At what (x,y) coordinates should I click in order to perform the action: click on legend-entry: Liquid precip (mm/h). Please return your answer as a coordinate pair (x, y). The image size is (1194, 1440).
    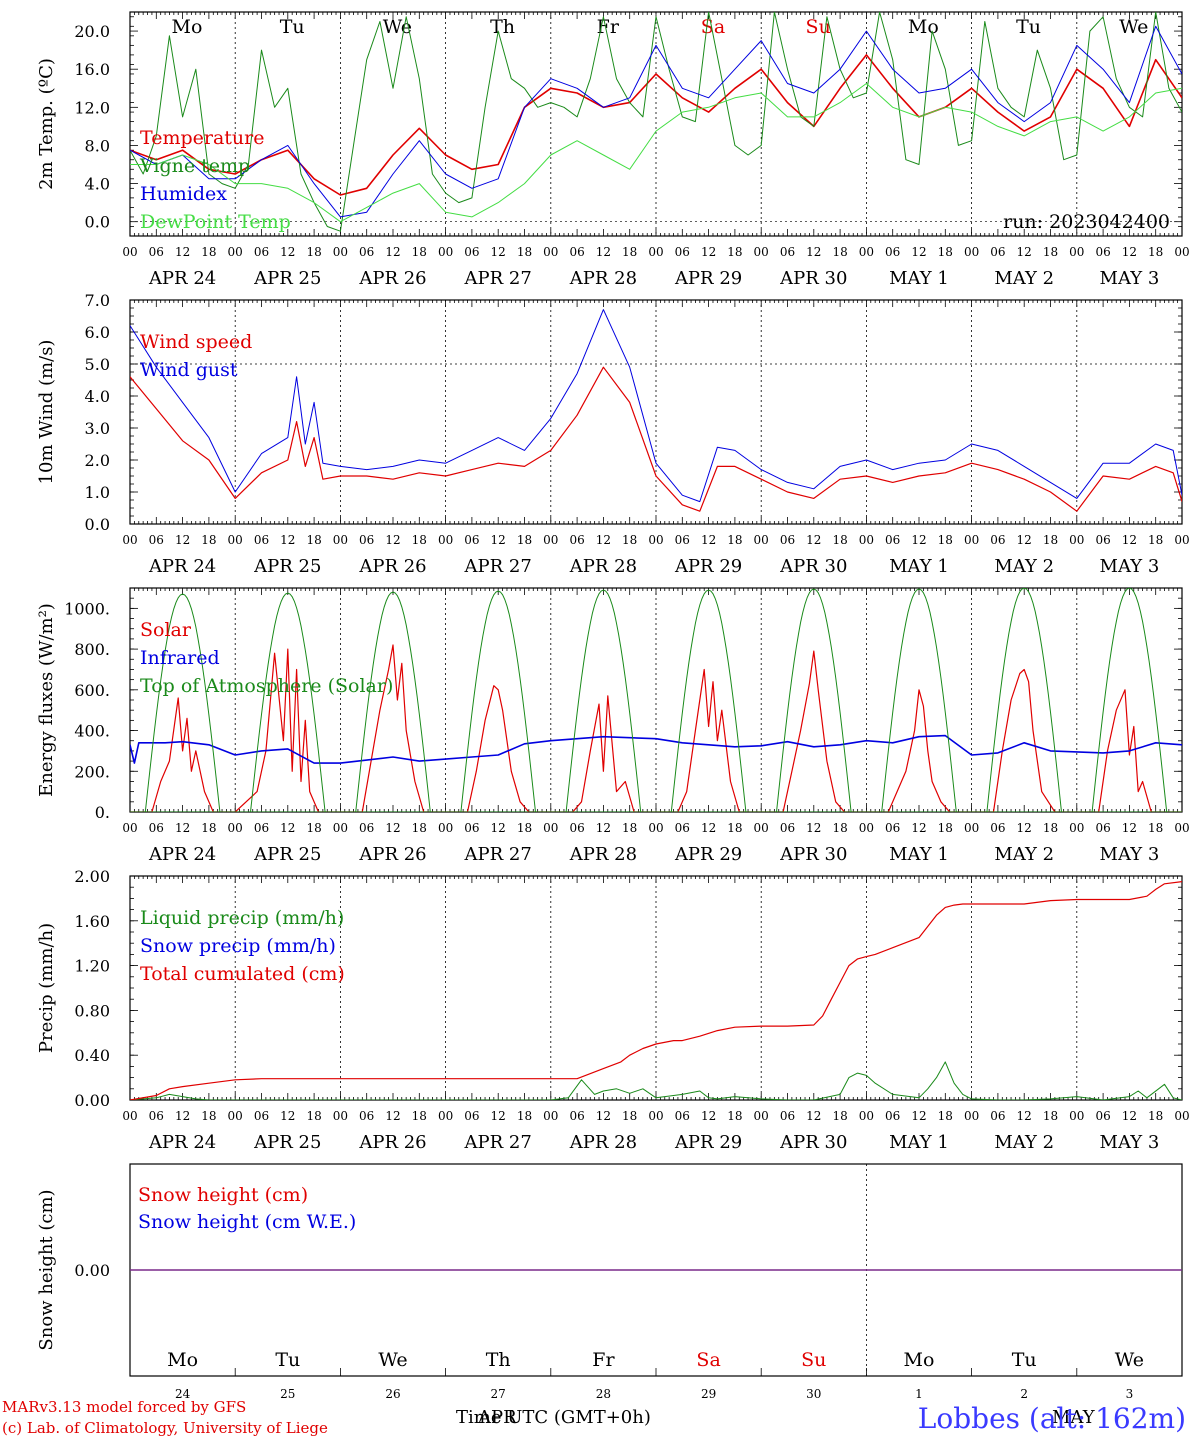
    Looking at the image, I should click on (242, 918).